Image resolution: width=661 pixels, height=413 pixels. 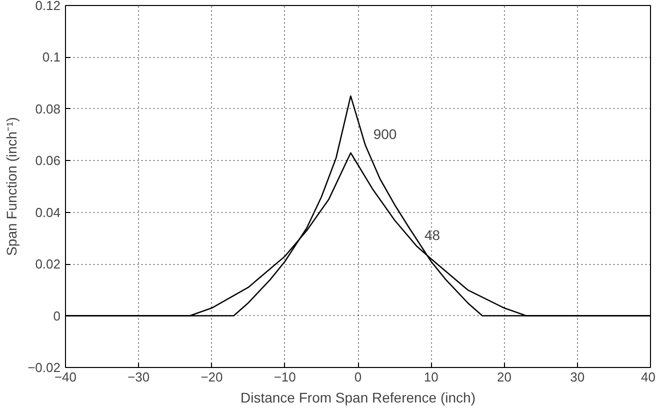 I want to click on y-tick-label: 0.06, so click(x=48, y=160).